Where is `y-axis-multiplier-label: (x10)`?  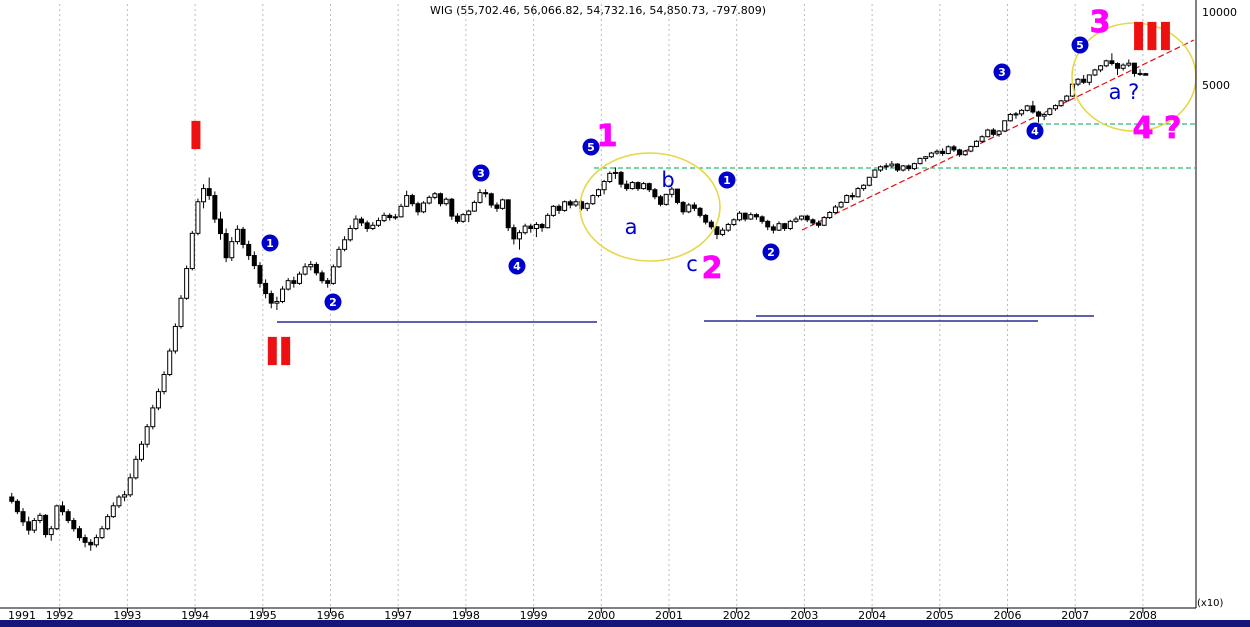 y-axis-multiplier-label: (x10) is located at coordinates (1210, 603).